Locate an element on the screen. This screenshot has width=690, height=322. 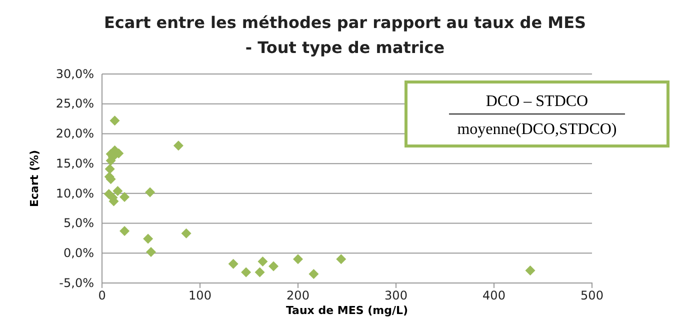
y-tick-label: 0,0% is located at coordinates (79, 253).